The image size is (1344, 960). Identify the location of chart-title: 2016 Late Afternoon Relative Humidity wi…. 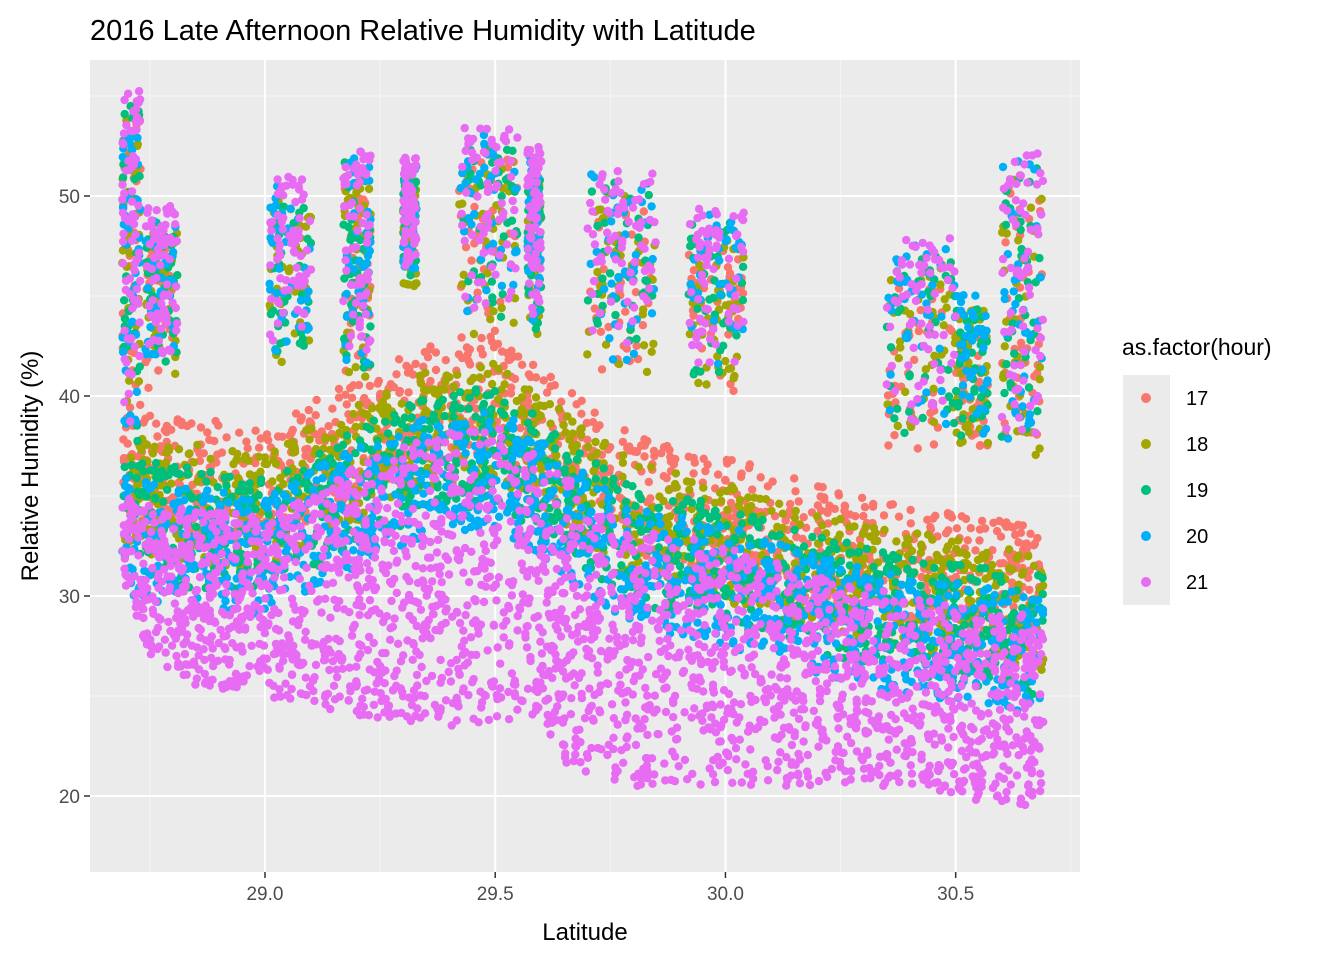
(423, 31).